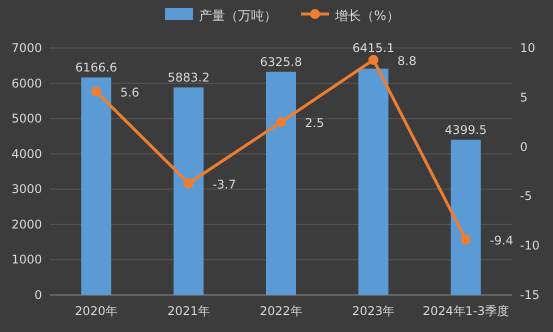 This screenshot has height=332, width=553. What do you see at coordinates (26, 189) in the screenshot?
I see `y-tick-label: 3000` at bounding box center [26, 189].